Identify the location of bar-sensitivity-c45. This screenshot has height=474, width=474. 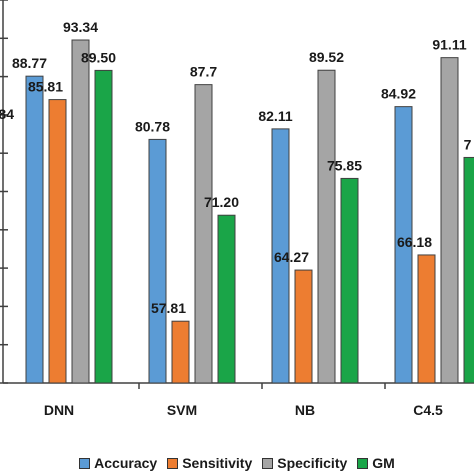
(426, 319).